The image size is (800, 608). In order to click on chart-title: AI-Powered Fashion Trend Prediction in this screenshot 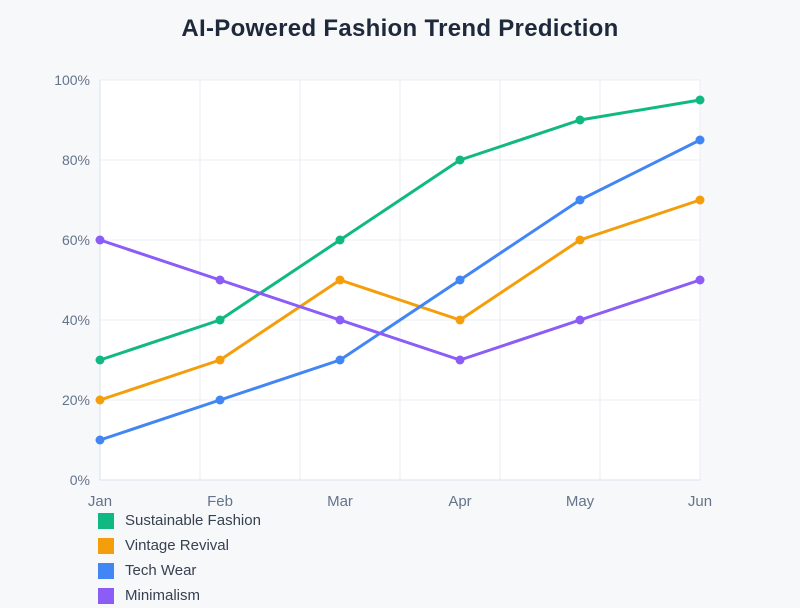, I will do `click(400, 28)`.